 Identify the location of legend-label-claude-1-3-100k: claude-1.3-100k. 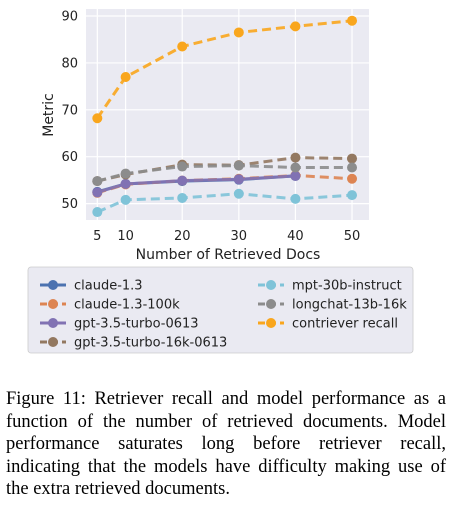
(127, 305).